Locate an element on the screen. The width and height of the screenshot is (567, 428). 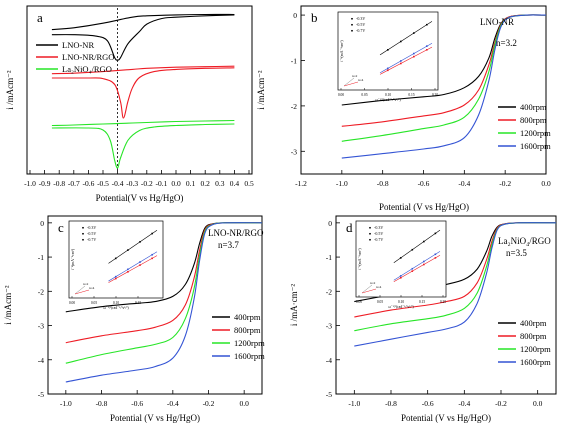
x-tick-label: -0.9 is located at coordinates (45, 183).